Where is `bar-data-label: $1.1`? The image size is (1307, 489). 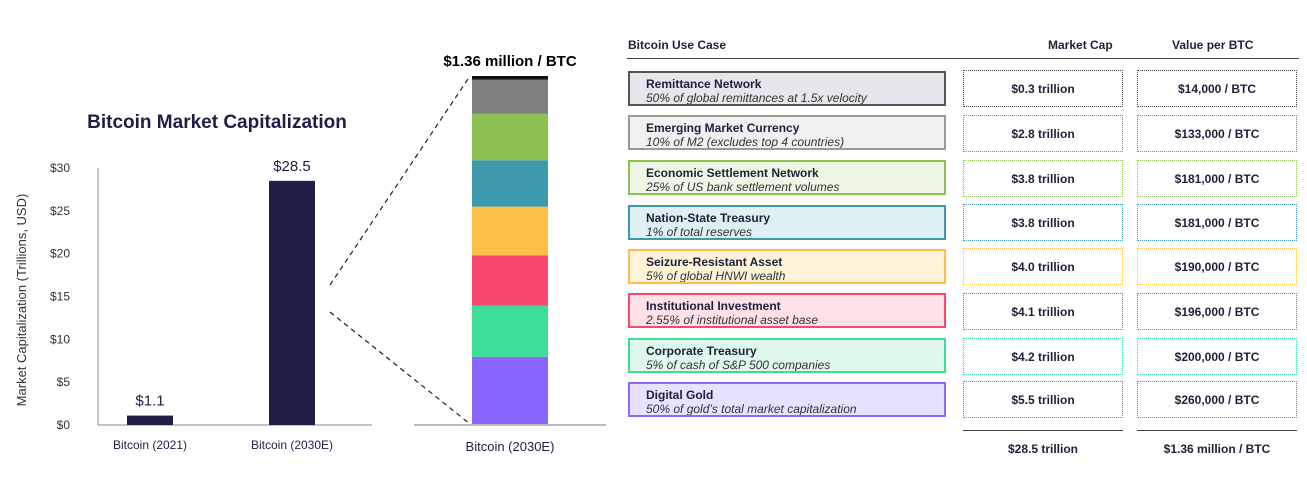
bar-data-label: $1.1 is located at coordinates (149, 401).